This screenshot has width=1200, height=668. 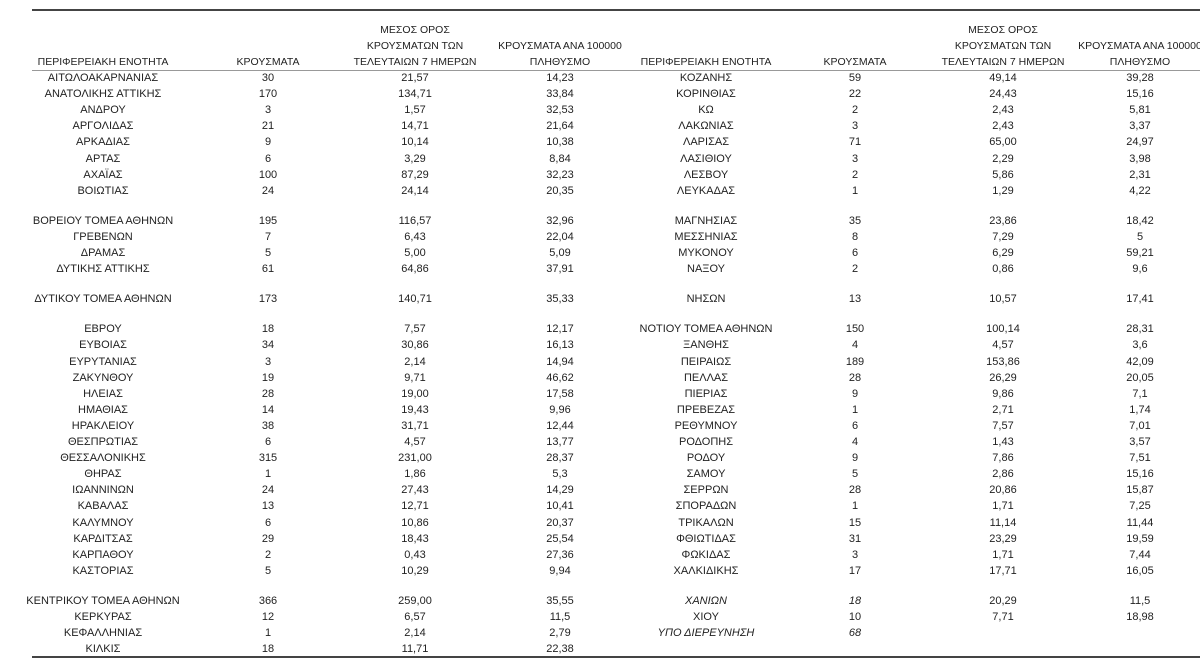 What do you see at coordinates (855, 190) in the screenshot?
I see `table-cell: 1` at bounding box center [855, 190].